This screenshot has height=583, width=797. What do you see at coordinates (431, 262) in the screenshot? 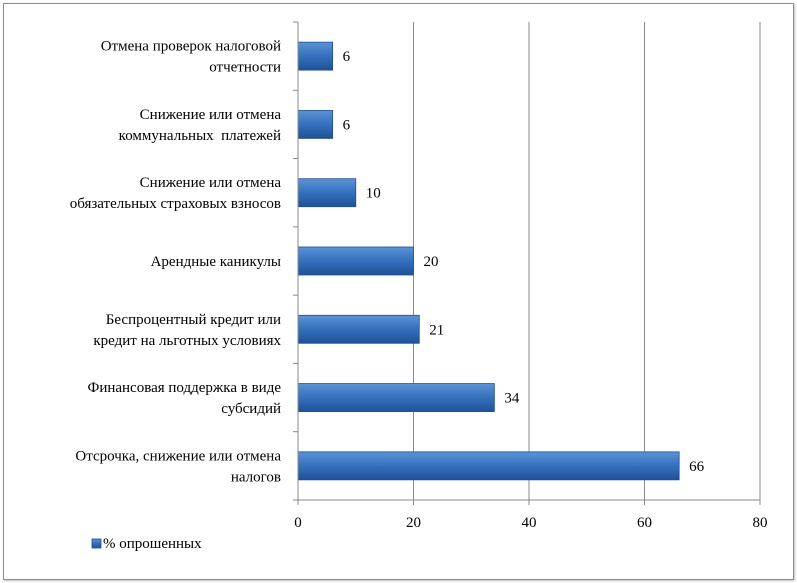
I see `data-label: 20` at bounding box center [431, 262].